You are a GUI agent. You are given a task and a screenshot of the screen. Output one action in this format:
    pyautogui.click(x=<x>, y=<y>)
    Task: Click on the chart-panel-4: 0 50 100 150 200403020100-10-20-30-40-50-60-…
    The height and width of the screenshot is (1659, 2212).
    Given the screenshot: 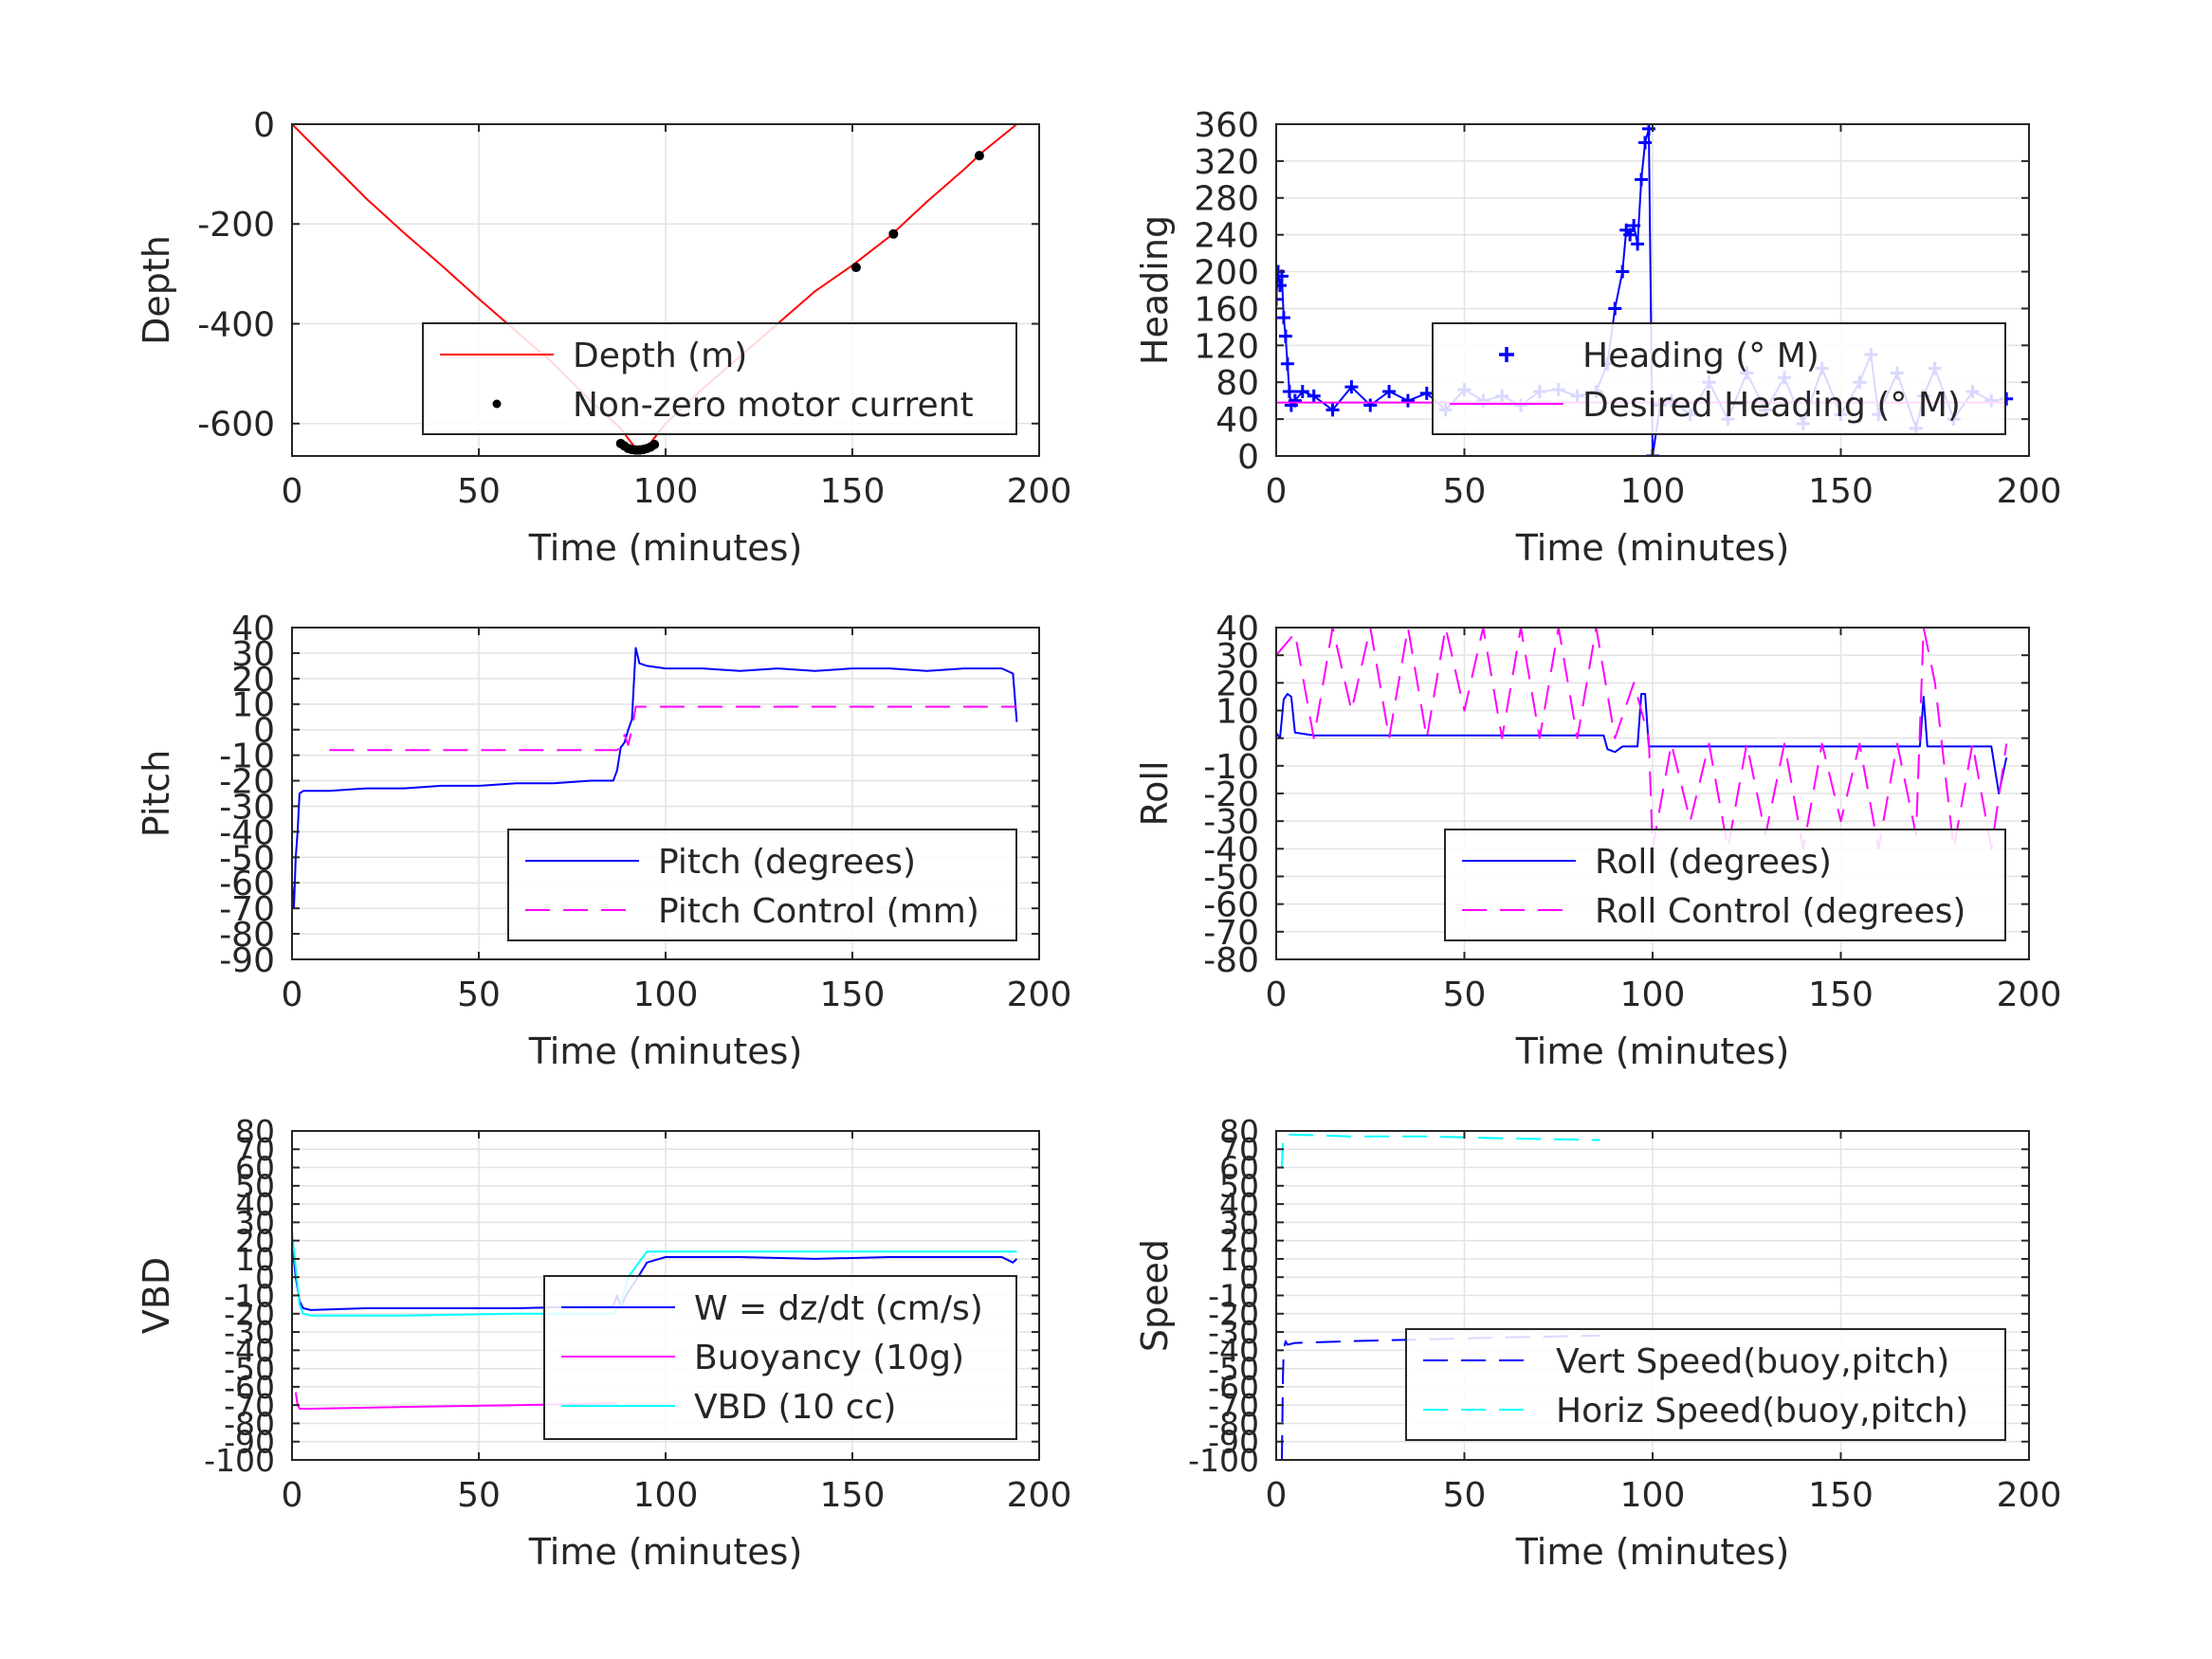 What is the action you would take?
    pyautogui.click(x=1597, y=841)
    